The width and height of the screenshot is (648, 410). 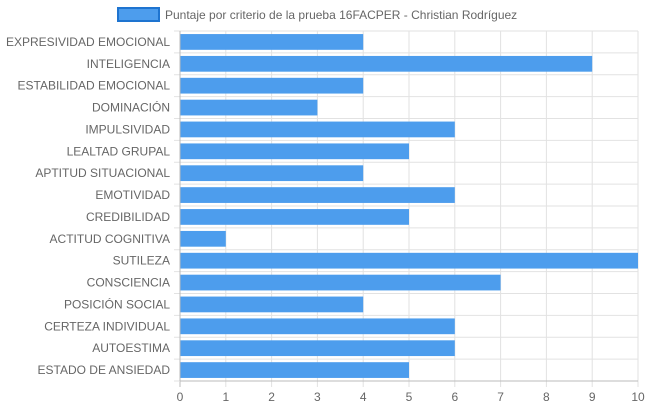 I want to click on x-tick-label: 7, so click(x=500, y=397).